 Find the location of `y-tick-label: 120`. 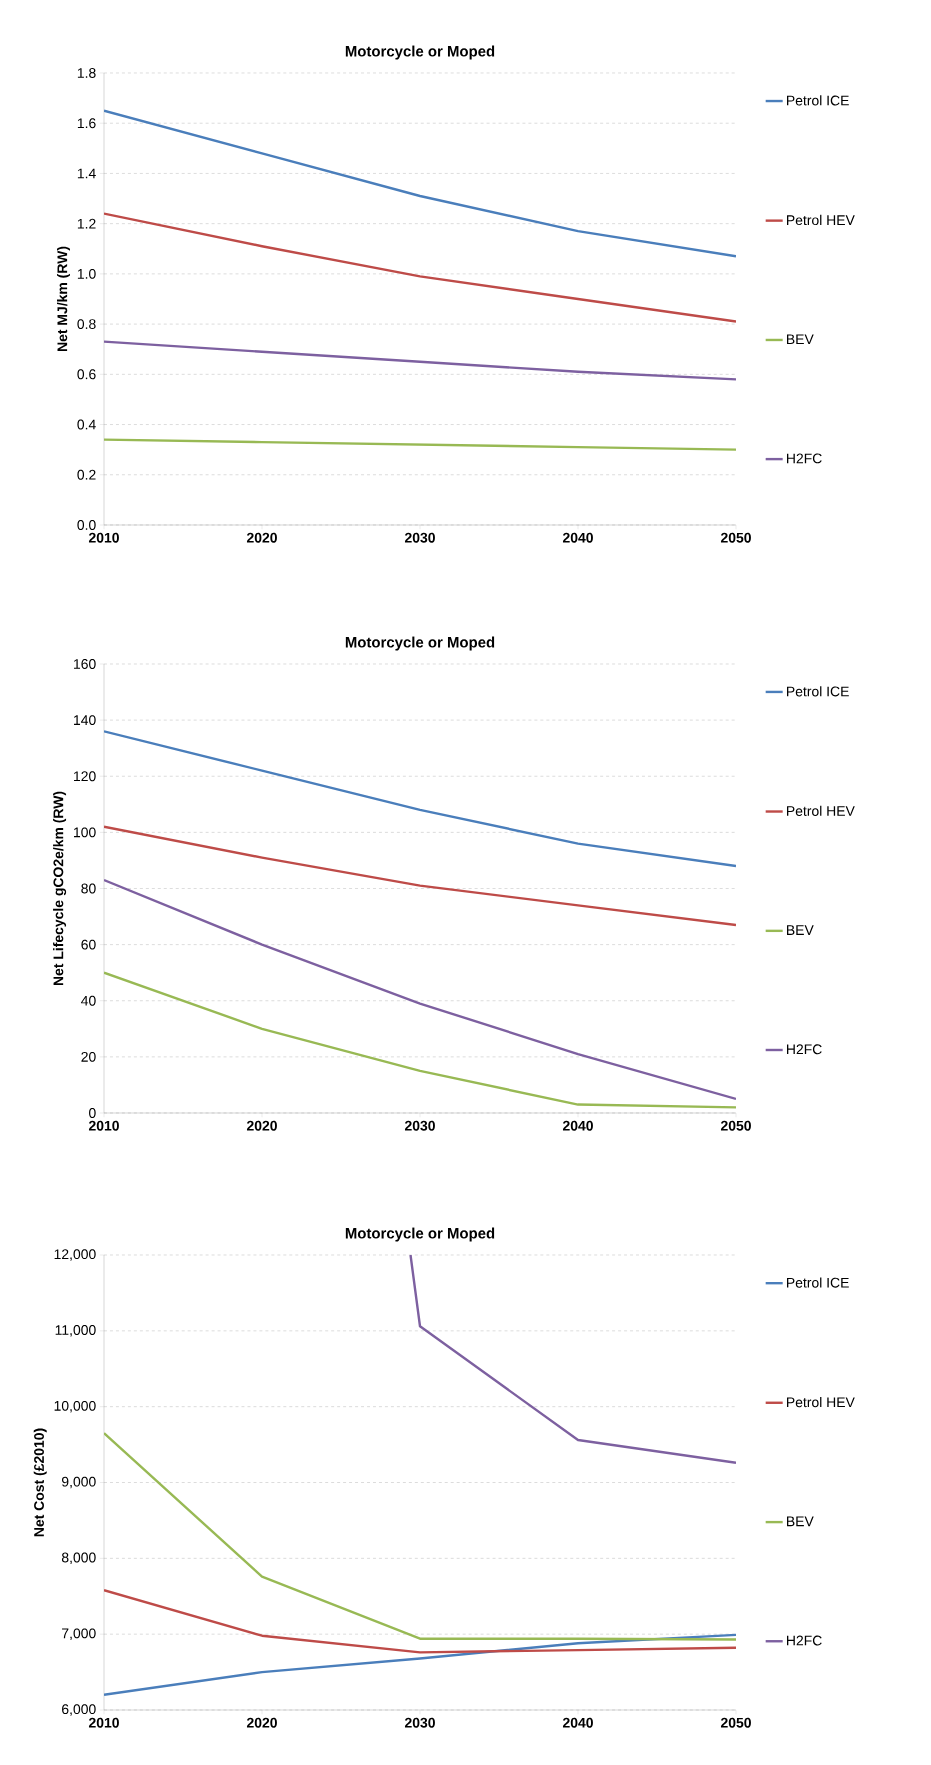

y-tick-label: 120 is located at coordinates (85, 776).